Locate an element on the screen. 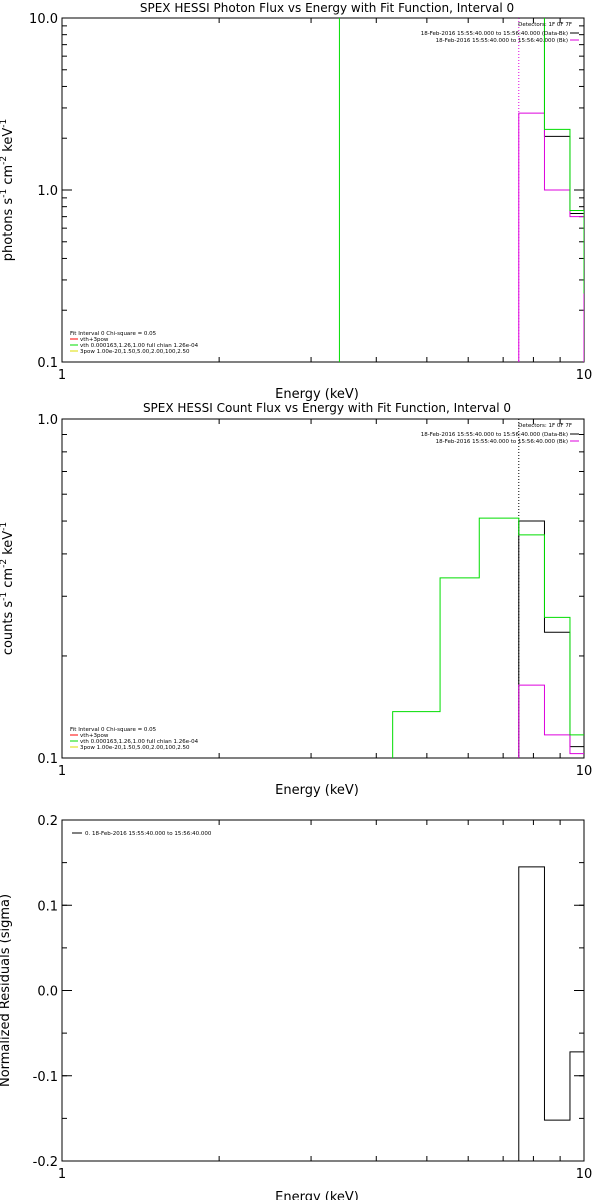 This screenshot has width=600, height=1200. photon-fit-legend-1: vth+3pow is located at coordinates (94, 340).